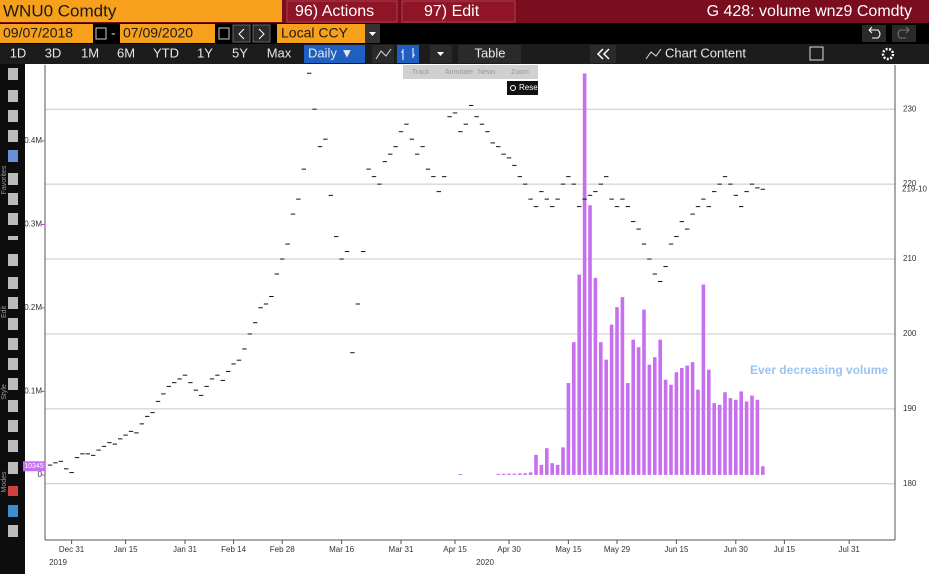 The width and height of the screenshot is (929, 574). I want to click on chart-content-label: Chart Content, so click(705, 52).